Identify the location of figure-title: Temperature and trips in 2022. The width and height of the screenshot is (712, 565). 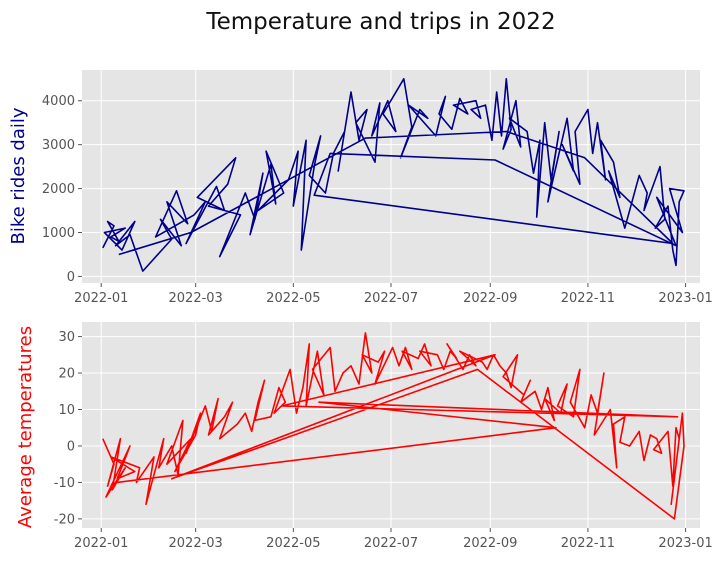
(380, 22).